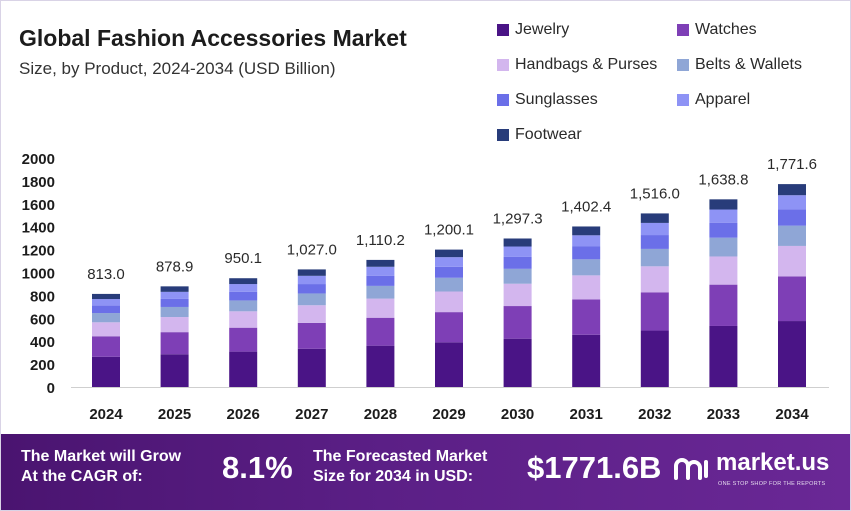 The height and width of the screenshot is (511, 851). I want to click on market-us-logo-icon, so click(691, 469).